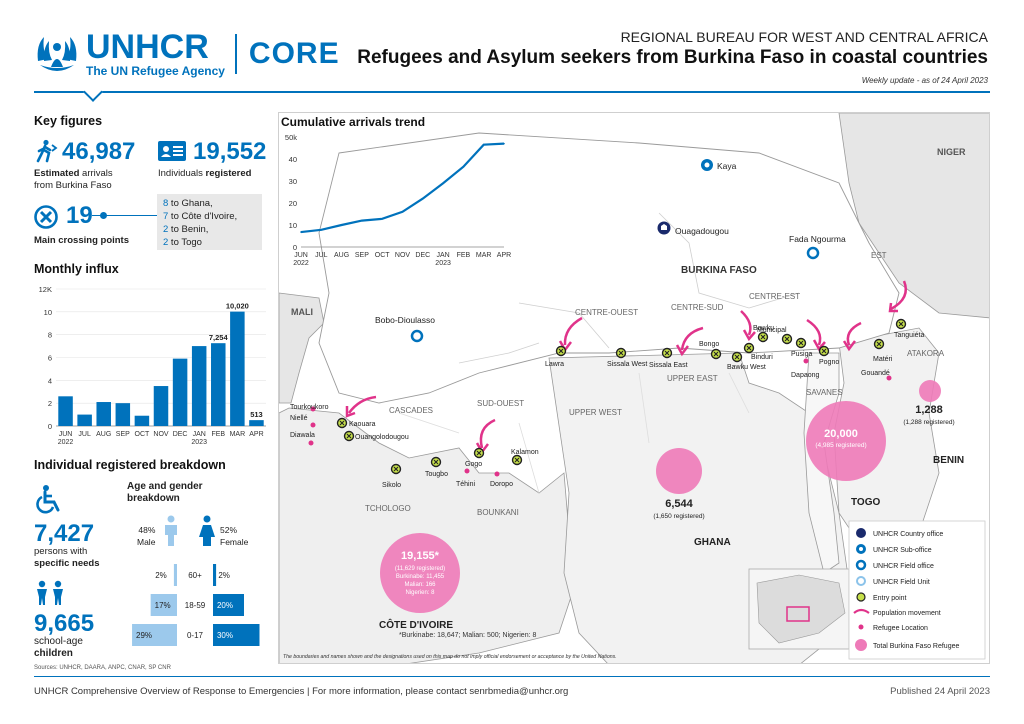 The width and height of the screenshot is (1024, 724). I want to click on svg-text: Ouagadougou, so click(702, 231).